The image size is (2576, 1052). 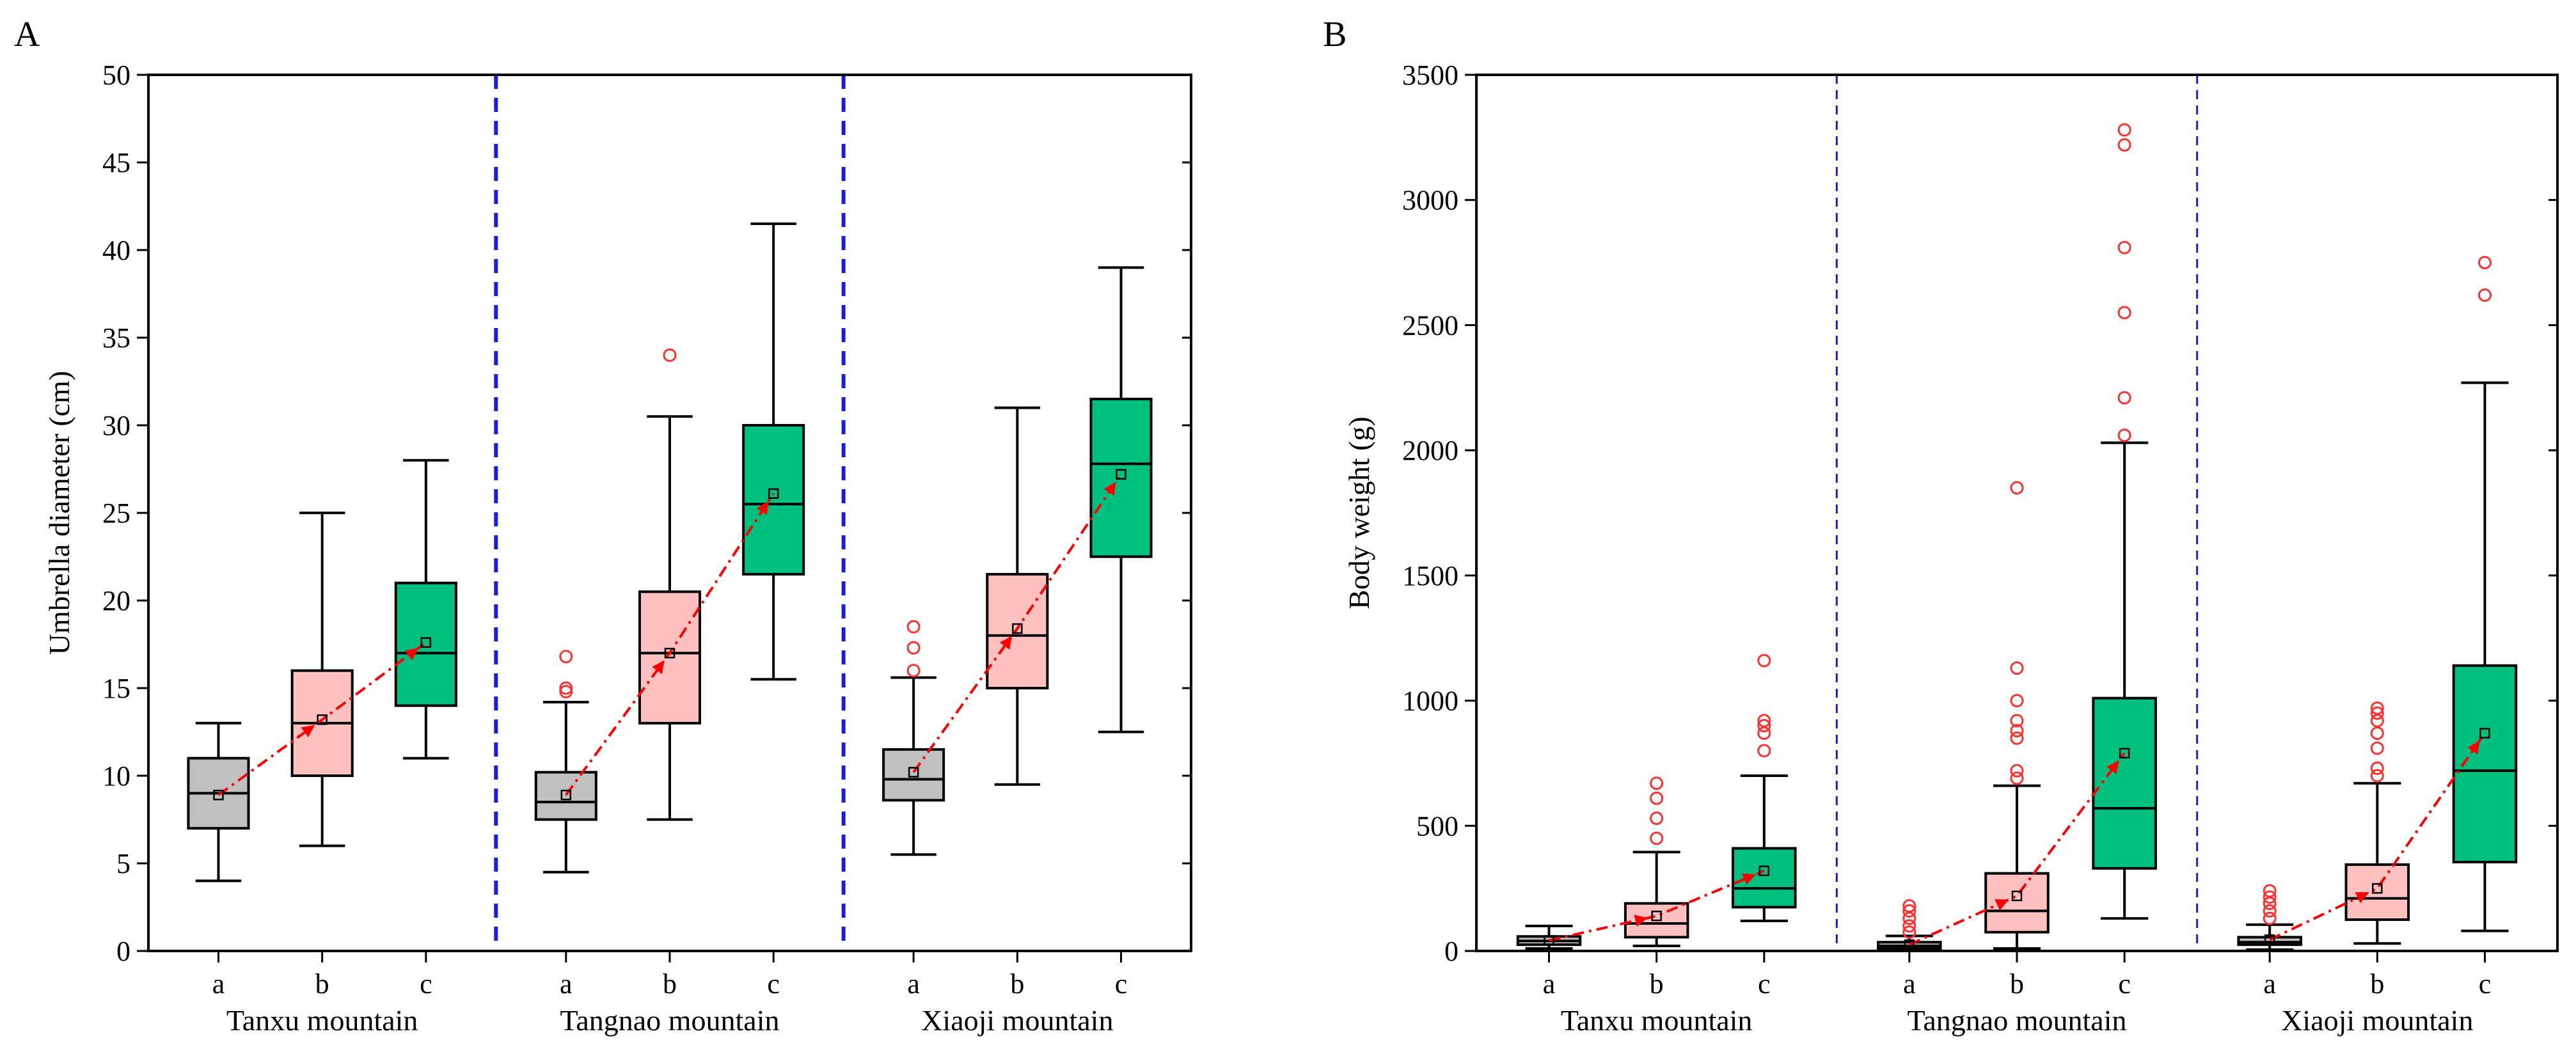 What do you see at coordinates (116, 75) in the screenshot?
I see `y-tick-label: 50` at bounding box center [116, 75].